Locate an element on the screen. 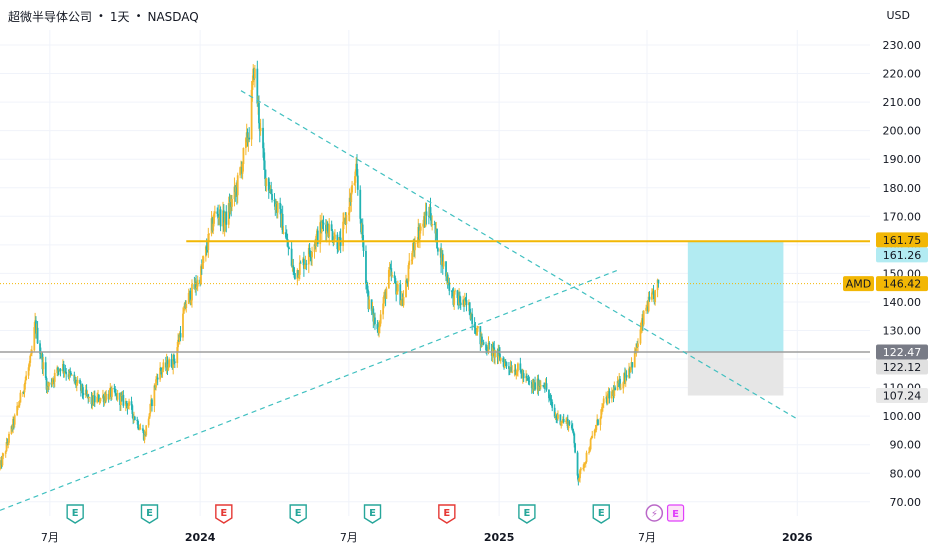 This screenshot has width=932, height=550. y-tick-label: 220.00 is located at coordinates (902, 74).